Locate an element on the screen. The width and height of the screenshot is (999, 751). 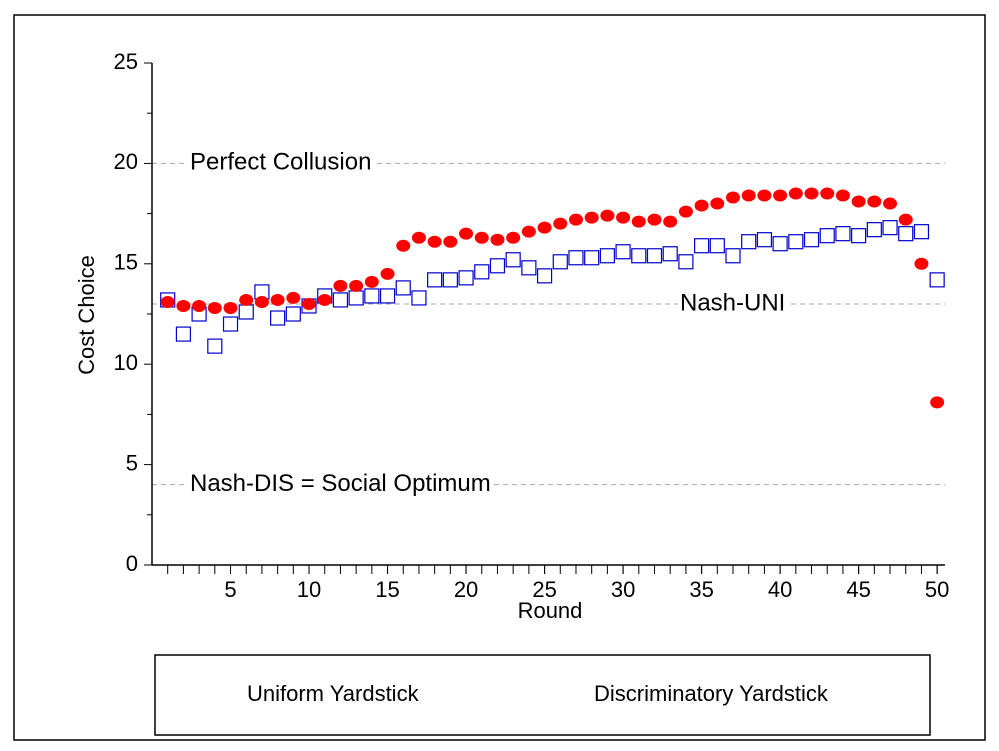
x-tick-label: 15 is located at coordinates (387, 589).